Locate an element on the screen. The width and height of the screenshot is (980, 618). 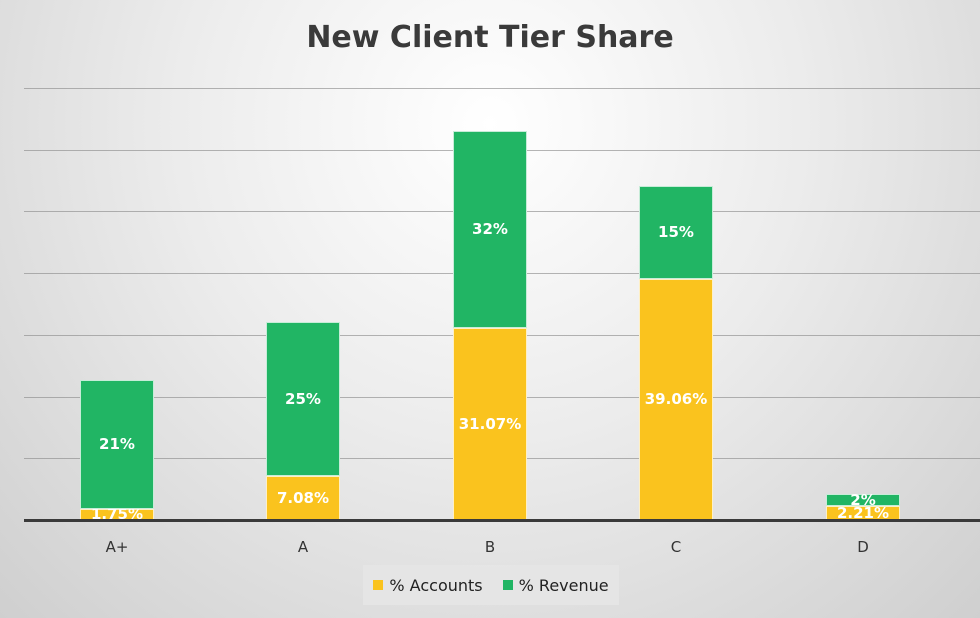
data-label: 15% is located at coordinates (676, 232).